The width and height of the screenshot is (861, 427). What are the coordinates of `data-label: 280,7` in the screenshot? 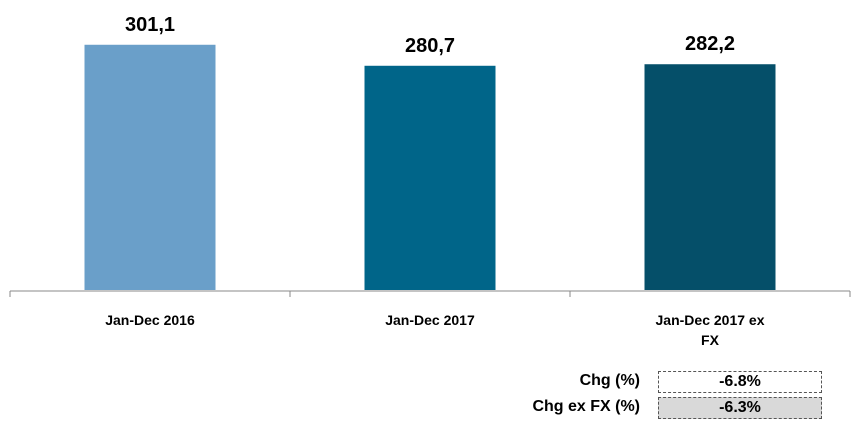 It's located at (430, 46).